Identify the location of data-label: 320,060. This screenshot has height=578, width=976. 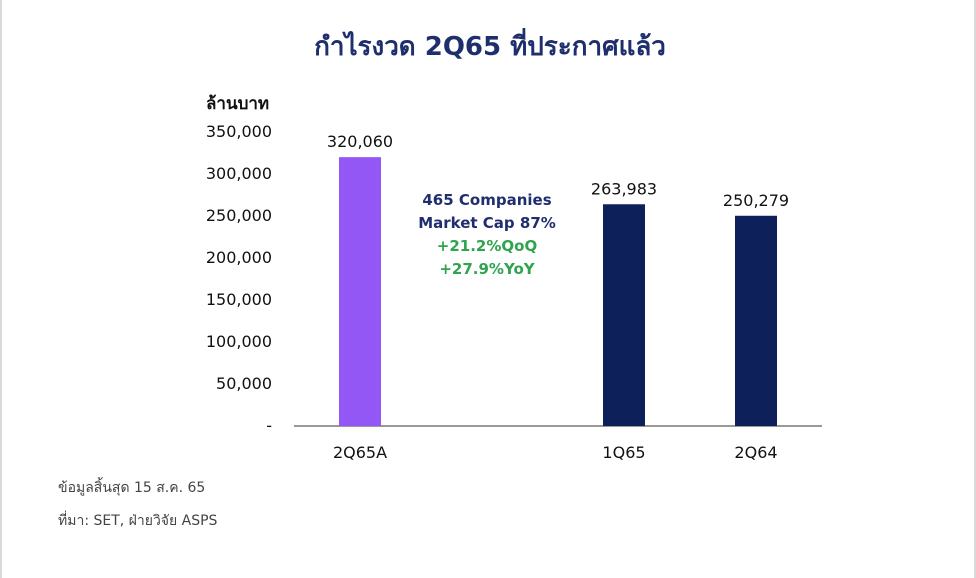
(360, 141).